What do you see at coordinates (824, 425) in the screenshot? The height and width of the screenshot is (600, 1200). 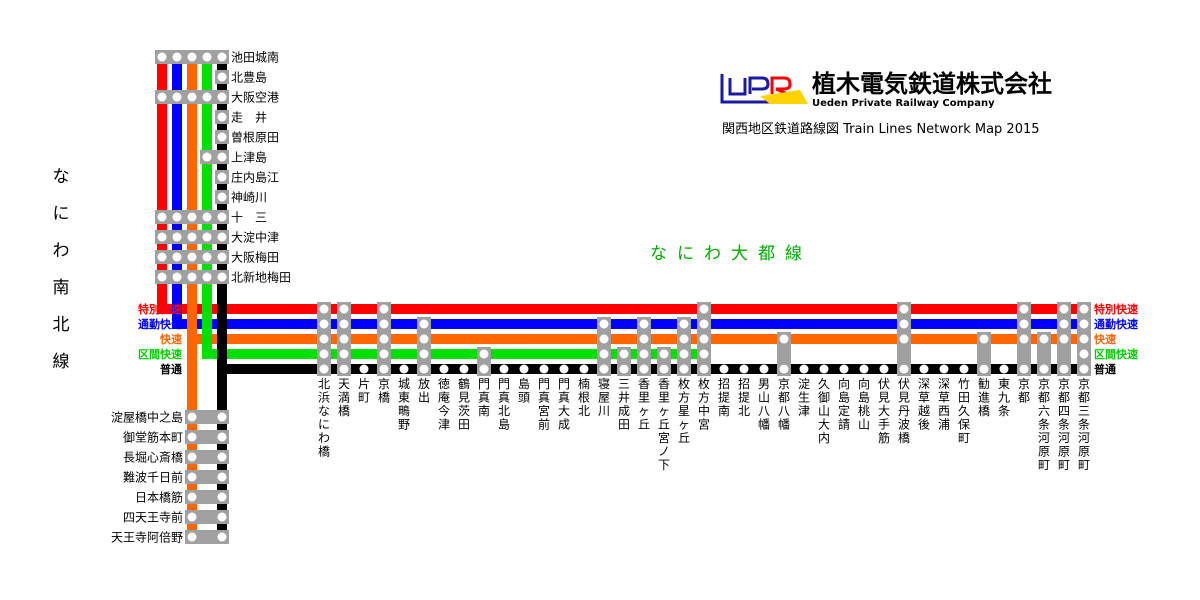 I see `svg-text: 大` at bounding box center [824, 425].